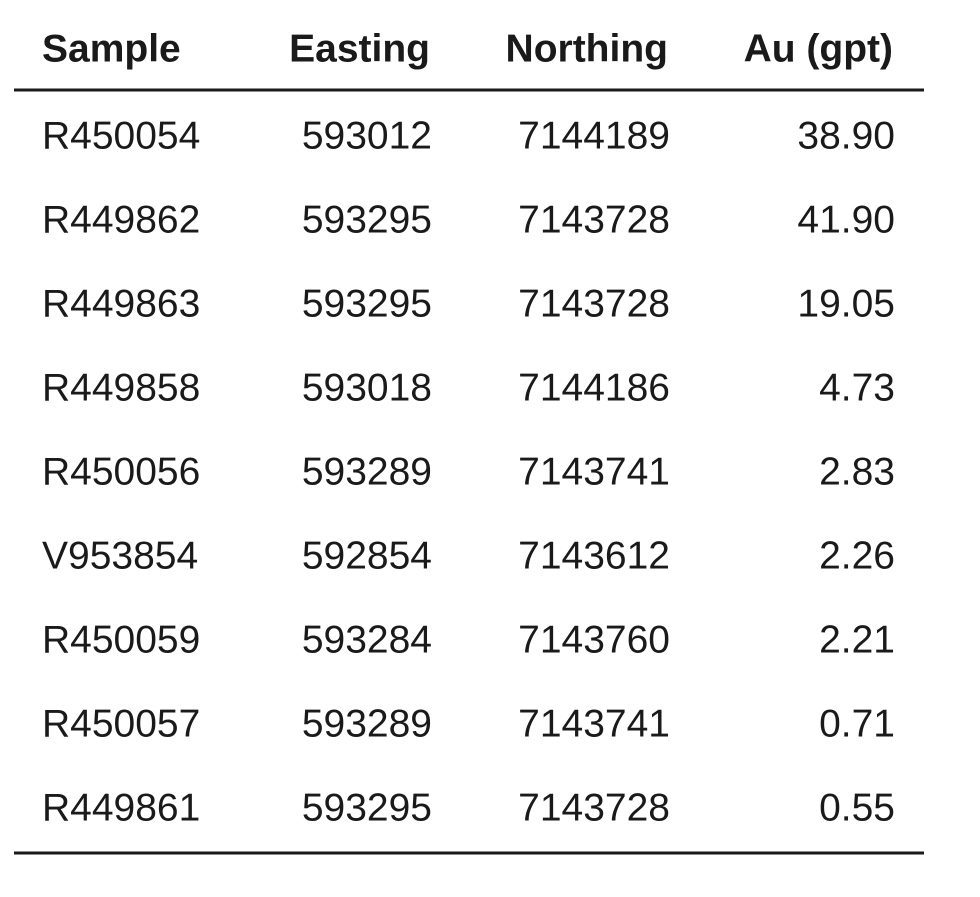  I want to click on table-cell: 7143612, so click(594, 555).